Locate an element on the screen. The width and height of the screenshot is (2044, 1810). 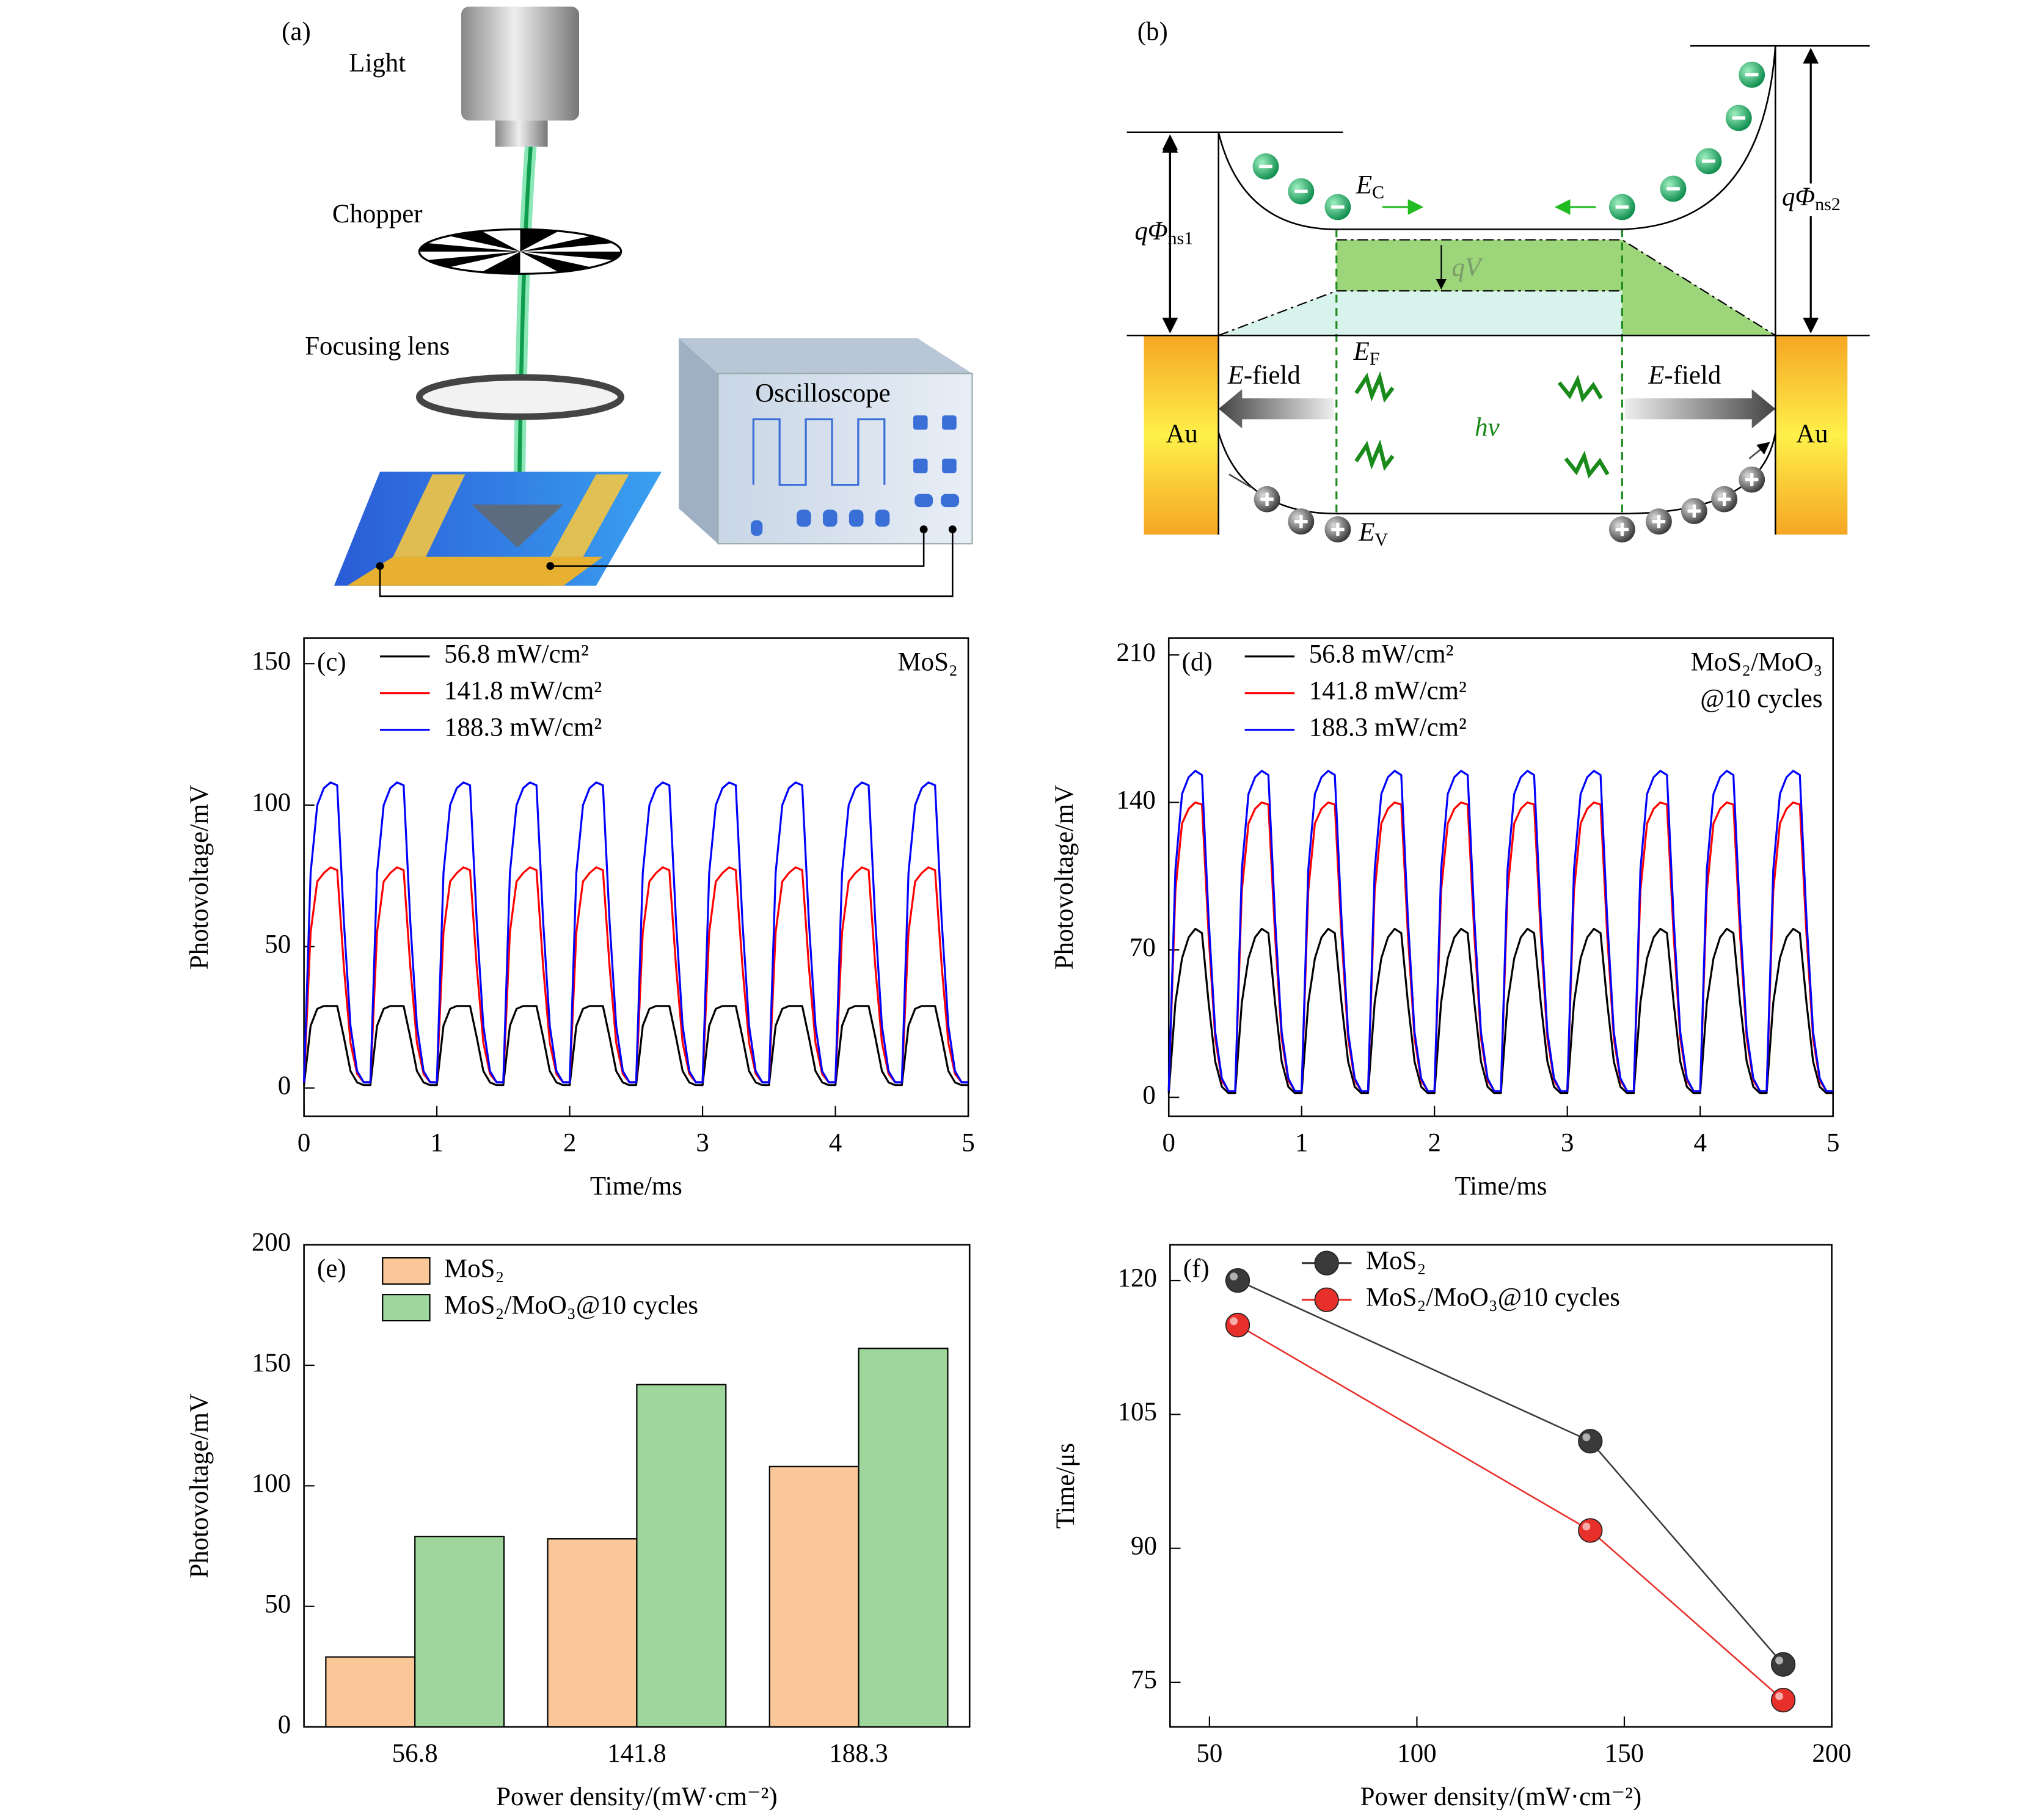
electrode-base is located at coordinates (475, 571).